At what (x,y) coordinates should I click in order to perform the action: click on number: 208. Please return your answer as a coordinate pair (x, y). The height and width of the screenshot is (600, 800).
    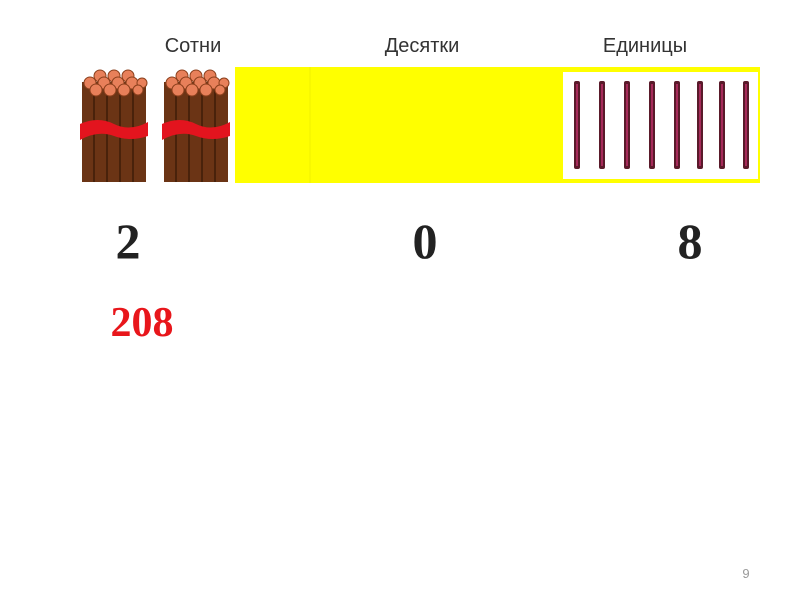
    Looking at the image, I should click on (142, 323).